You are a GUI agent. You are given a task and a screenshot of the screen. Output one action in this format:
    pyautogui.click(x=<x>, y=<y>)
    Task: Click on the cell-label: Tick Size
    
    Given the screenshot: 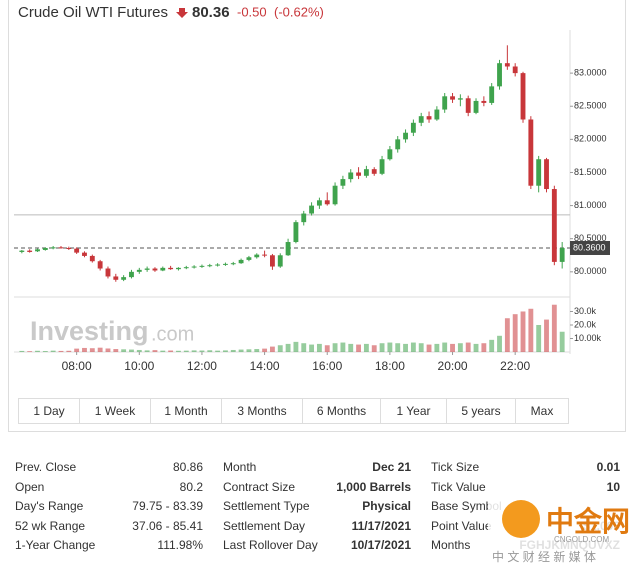 What is the action you would take?
    pyautogui.click(x=455, y=467)
    